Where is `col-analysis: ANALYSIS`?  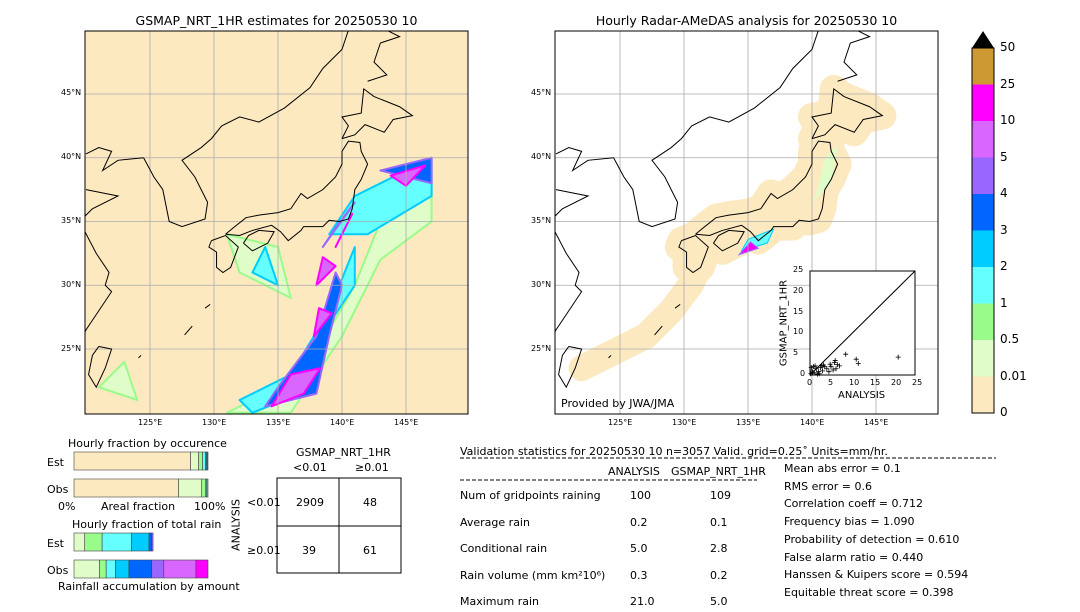
col-analysis: ANALYSIS is located at coordinates (634, 471).